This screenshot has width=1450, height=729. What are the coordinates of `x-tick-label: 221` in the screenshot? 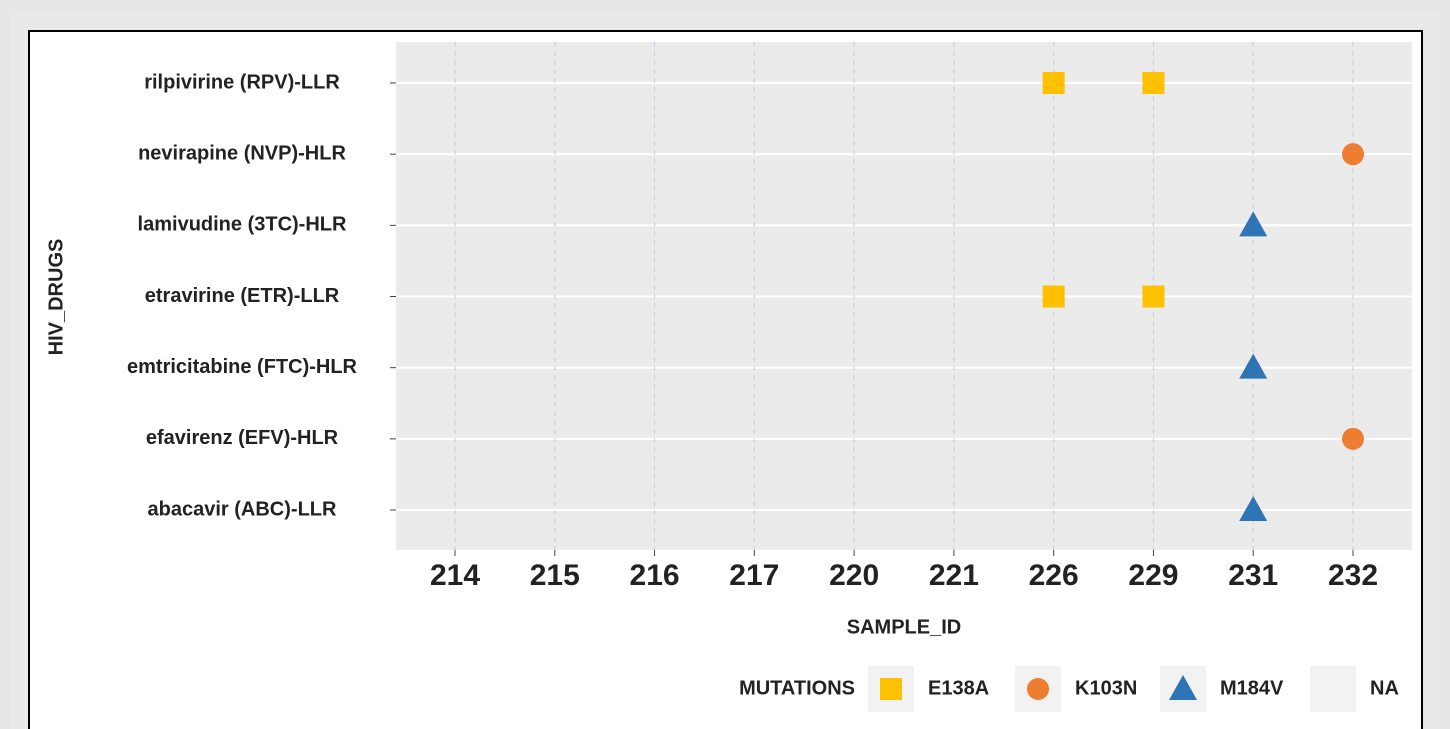 It's located at (954, 575).